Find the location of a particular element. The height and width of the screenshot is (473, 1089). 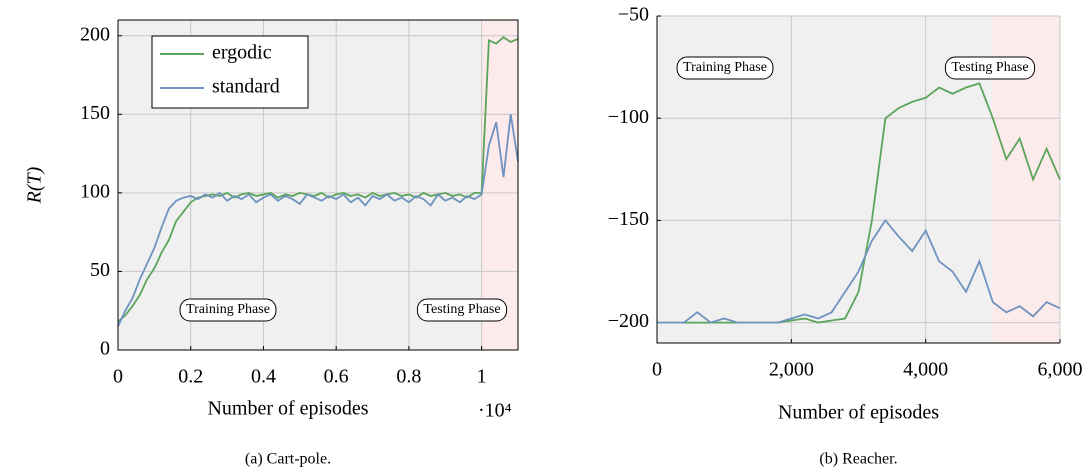

y-tick-label: 150 is located at coordinates (95, 113).